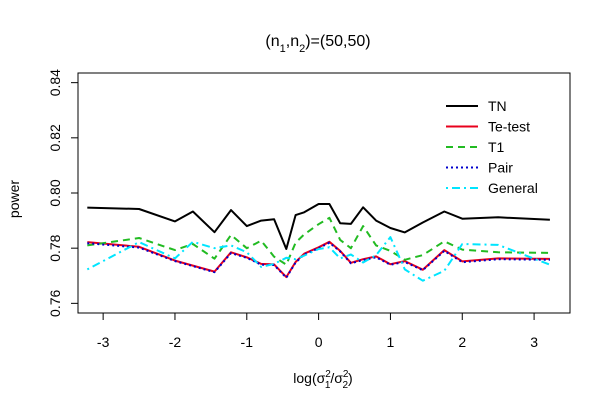 The image size is (610, 412). I want to click on legend-label: Te-test, so click(509, 127).